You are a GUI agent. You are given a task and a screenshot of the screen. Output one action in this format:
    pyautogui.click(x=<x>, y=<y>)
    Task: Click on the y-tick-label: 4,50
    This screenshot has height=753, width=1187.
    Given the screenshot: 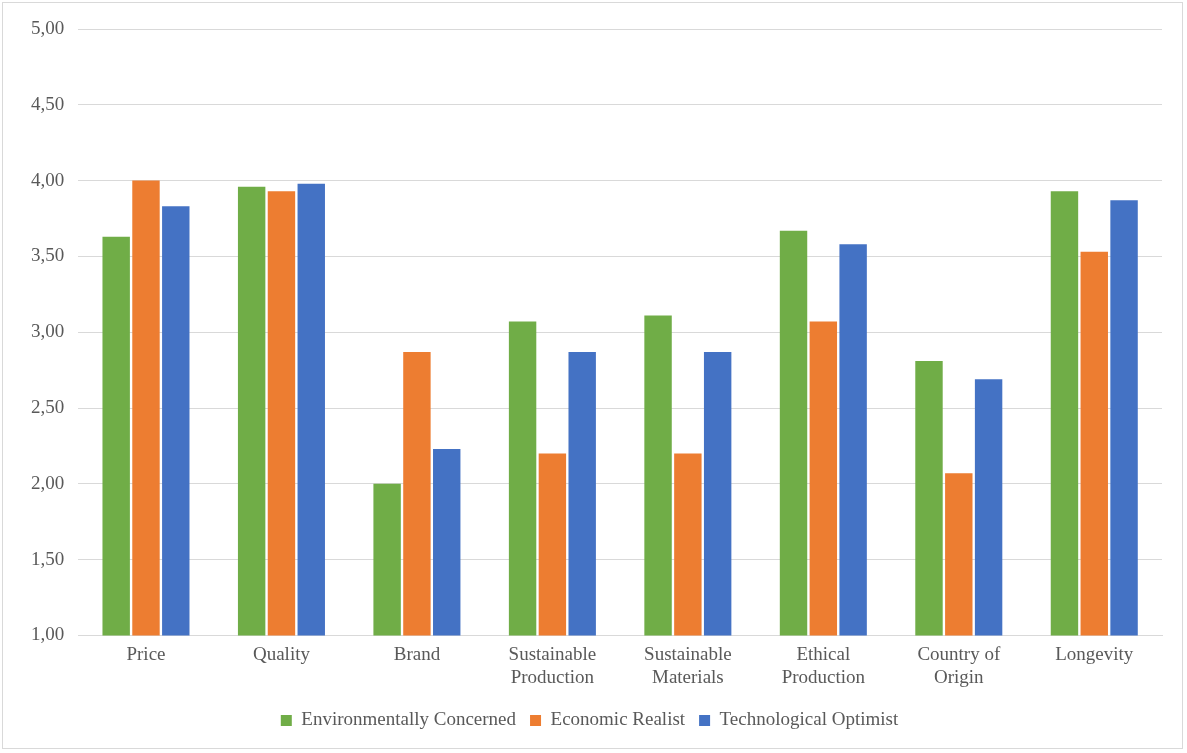 What is the action you would take?
    pyautogui.click(x=48, y=103)
    